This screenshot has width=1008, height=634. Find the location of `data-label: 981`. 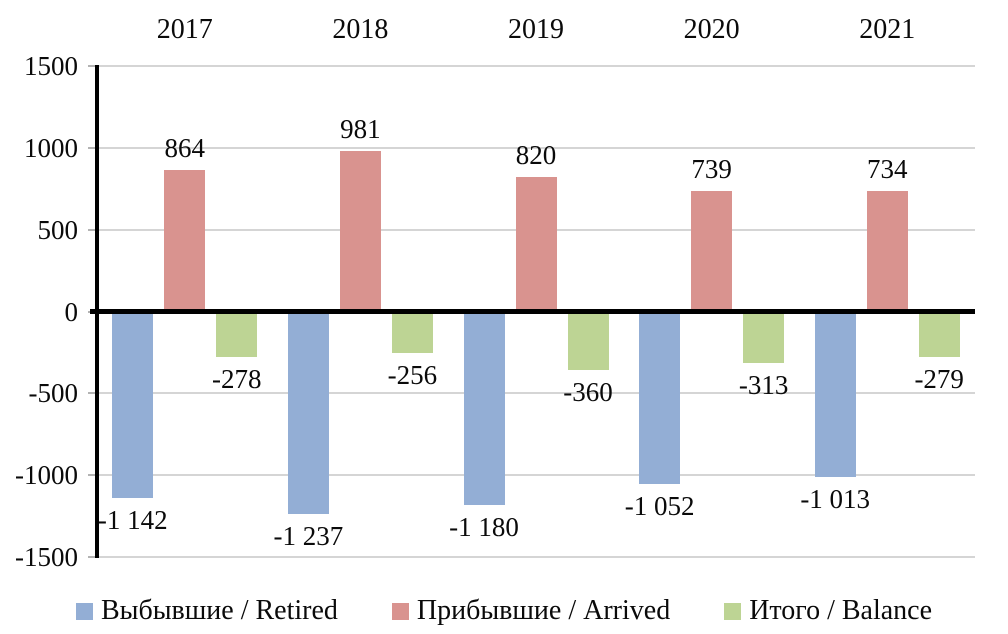

data-label: 981 is located at coordinates (360, 128).